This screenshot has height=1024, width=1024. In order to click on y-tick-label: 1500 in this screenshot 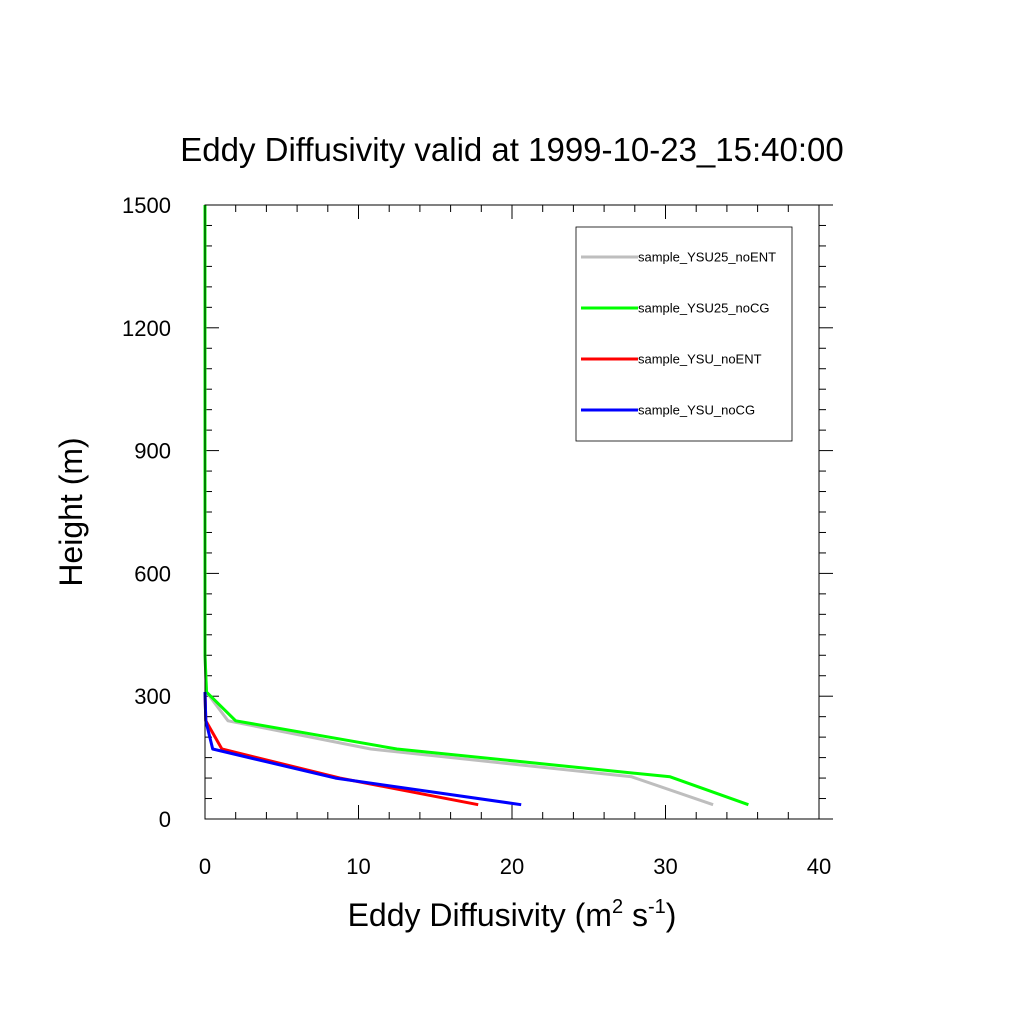, I will do `click(146, 205)`.